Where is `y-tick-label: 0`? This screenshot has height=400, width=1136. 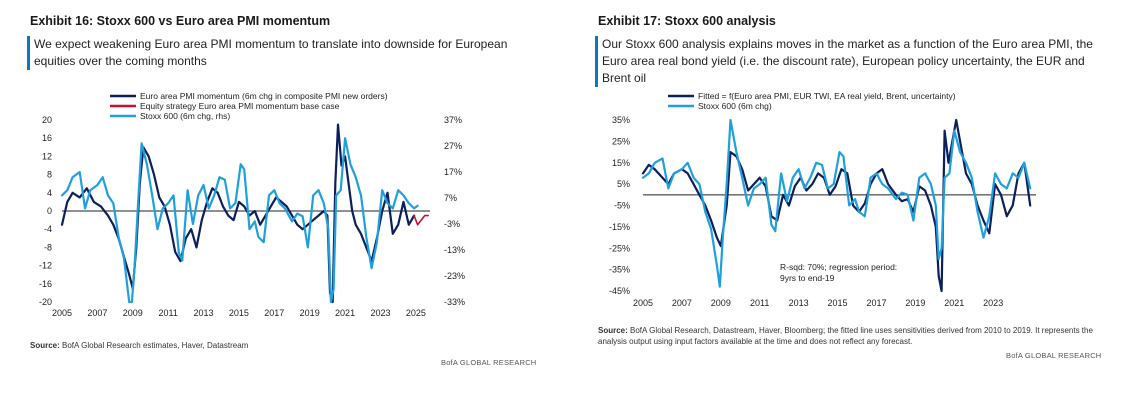 y-tick-label: 0 is located at coordinates (49, 211).